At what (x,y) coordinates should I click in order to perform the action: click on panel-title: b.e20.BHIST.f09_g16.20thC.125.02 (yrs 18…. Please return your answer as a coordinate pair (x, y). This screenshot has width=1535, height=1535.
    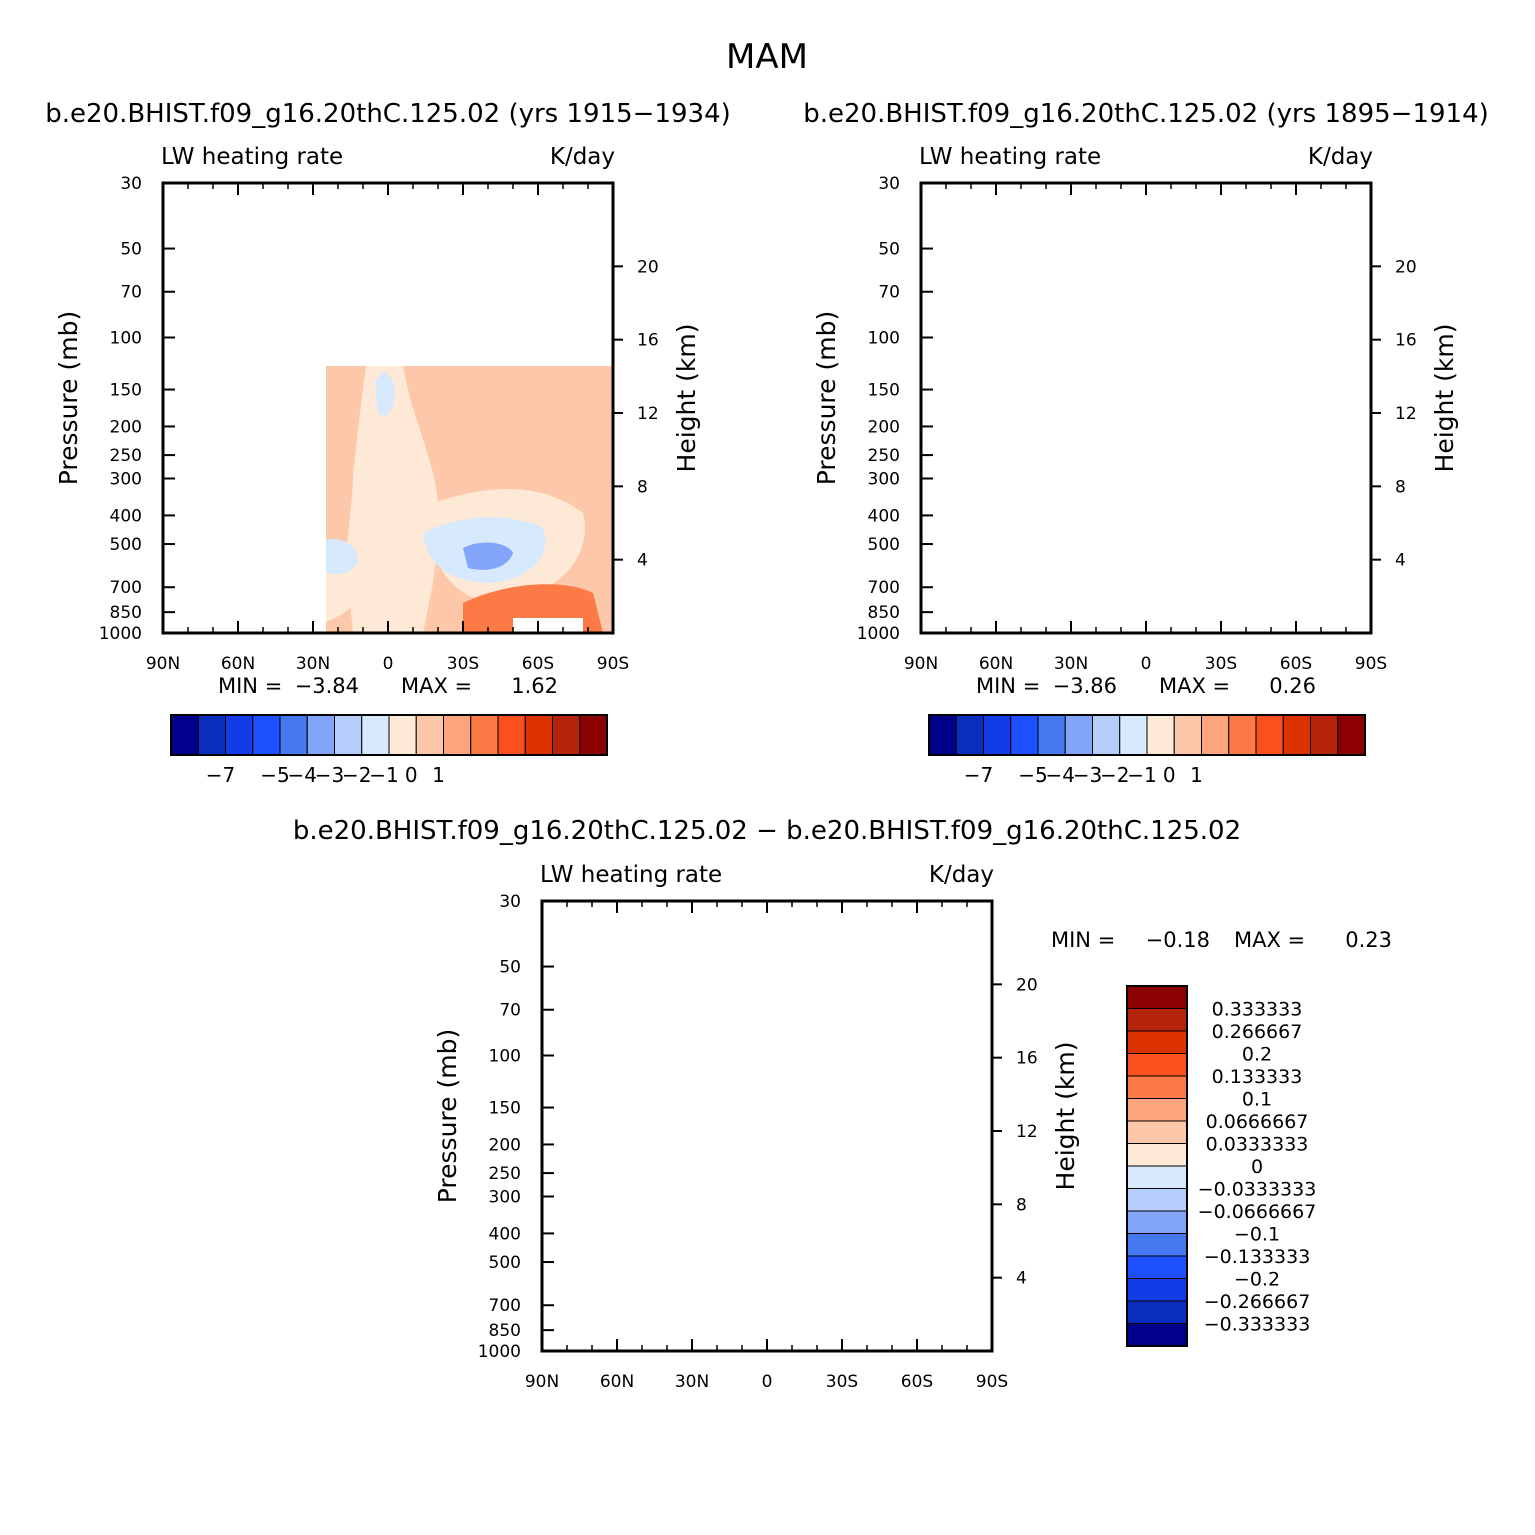
    Looking at the image, I should click on (1146, 114).